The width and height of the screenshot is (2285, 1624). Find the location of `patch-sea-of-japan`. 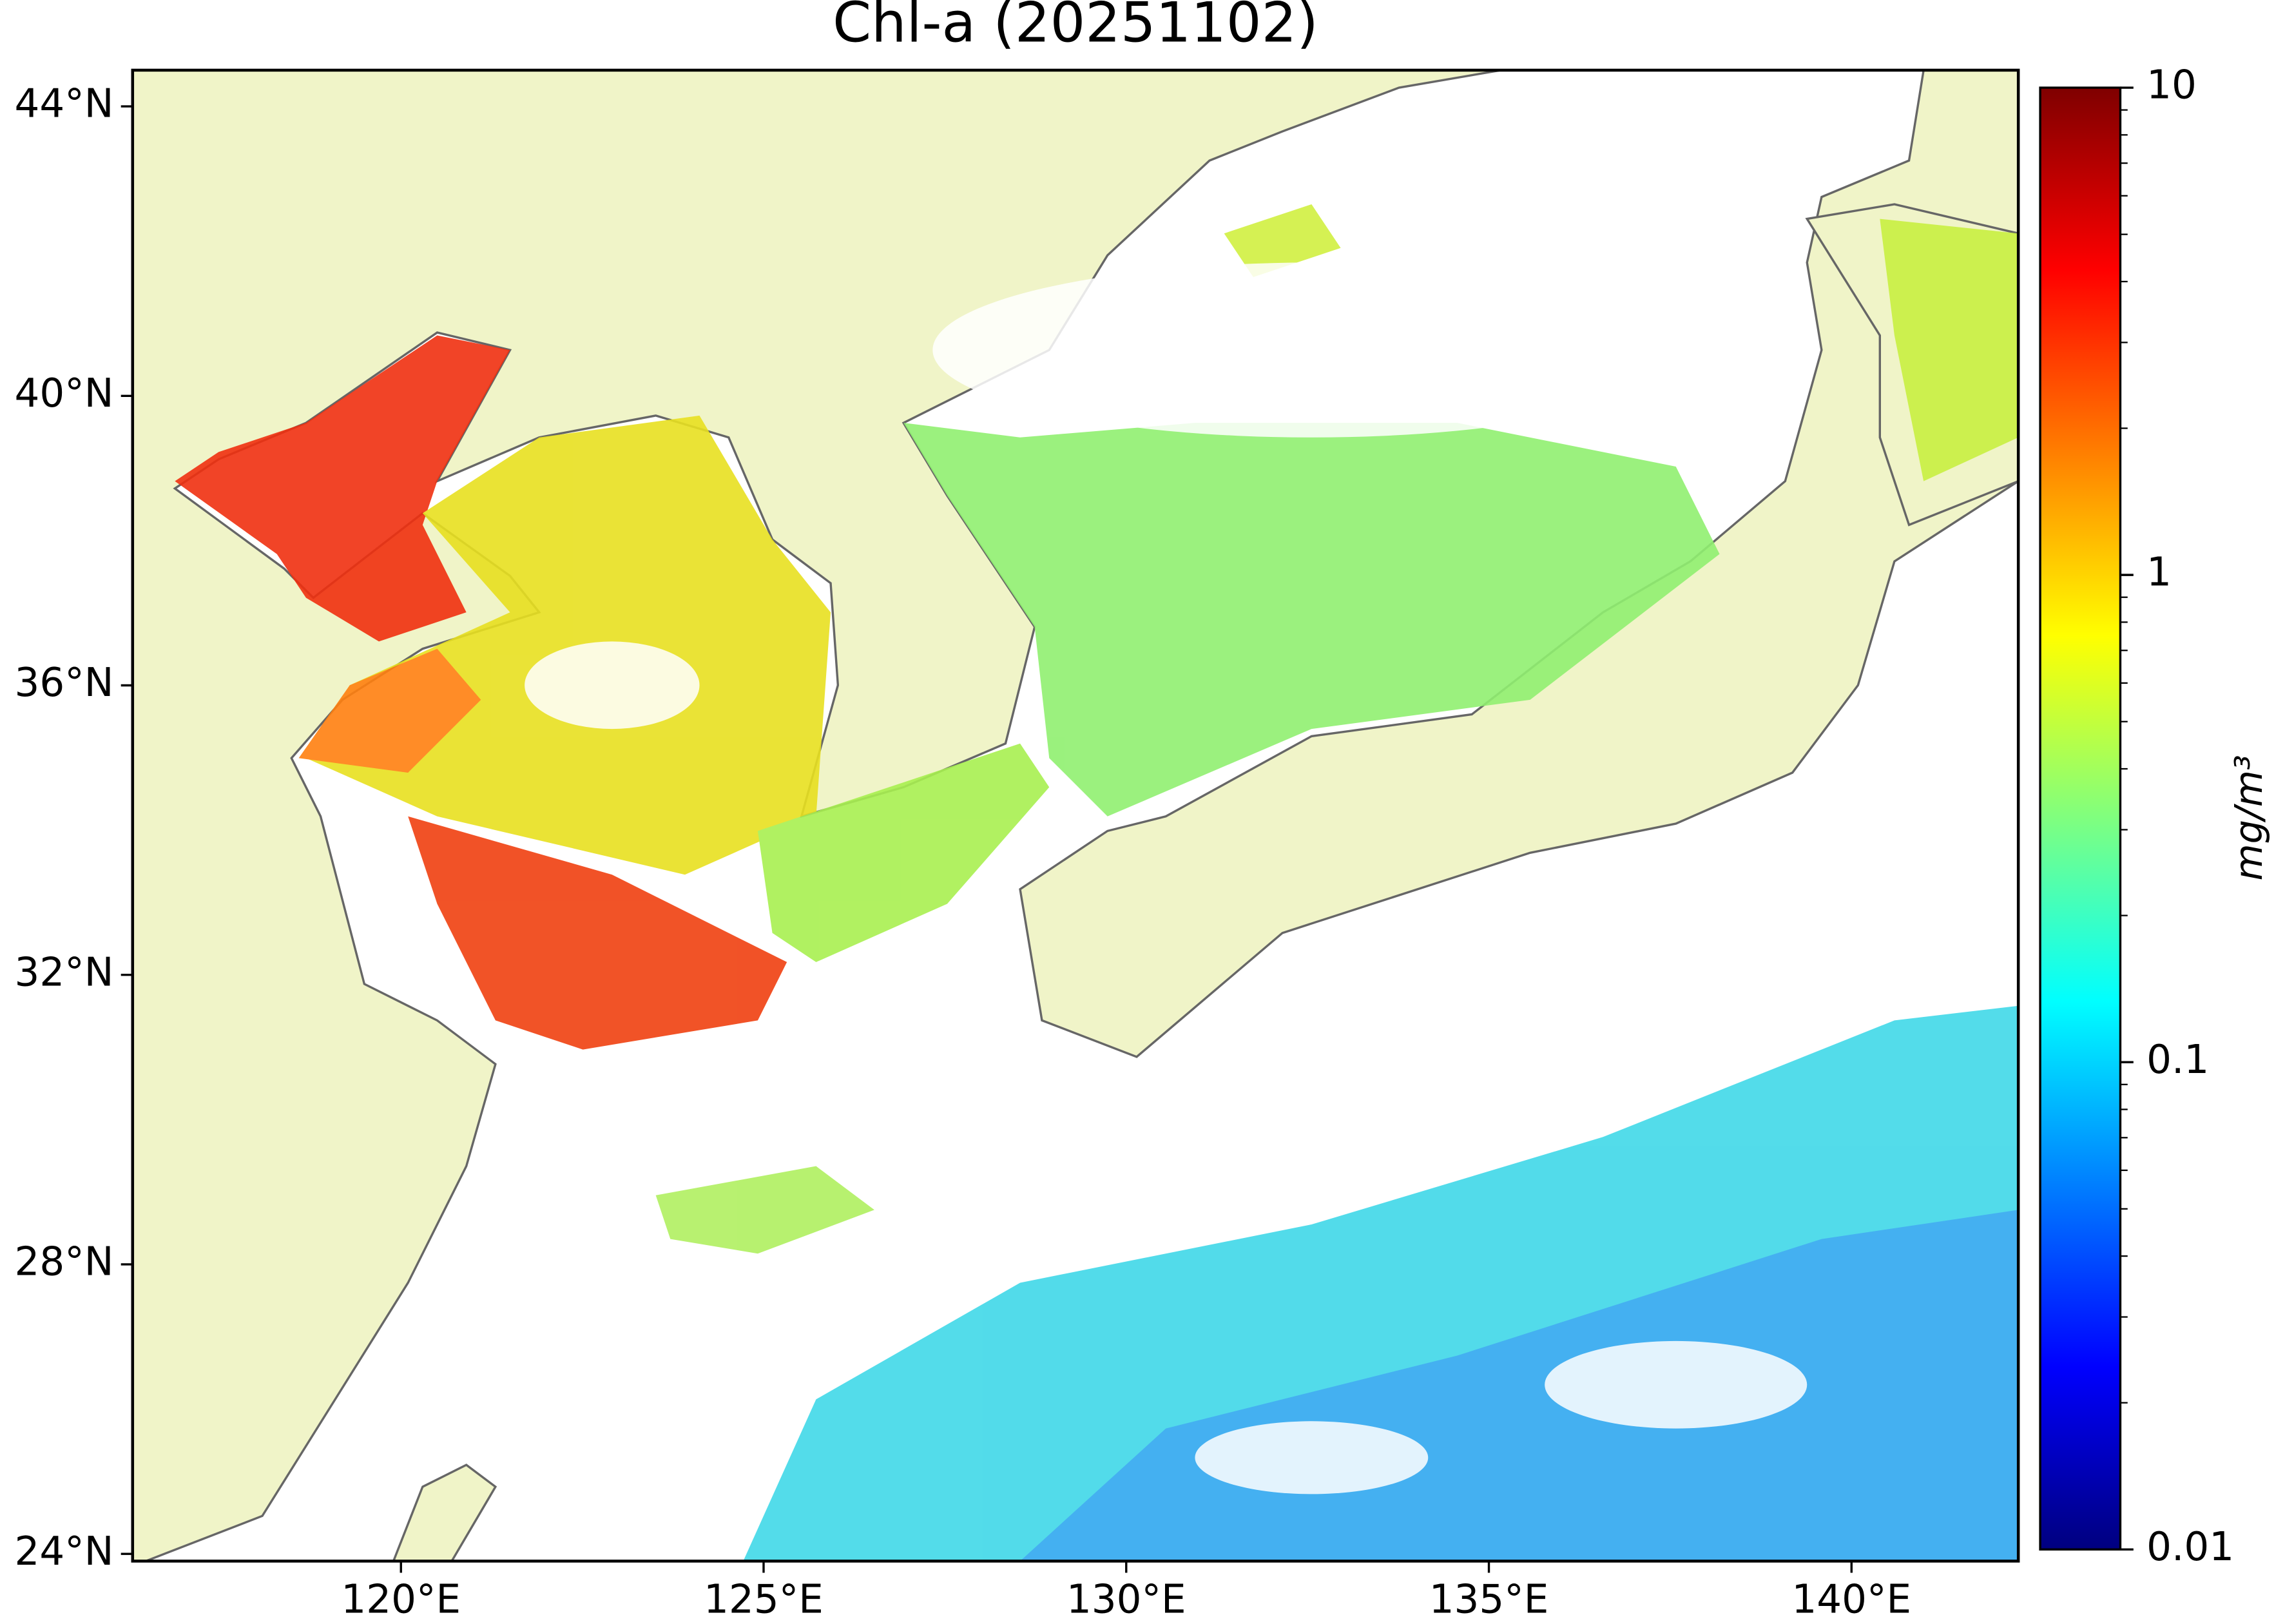

patch-sea-of-japan is located at coordinates (1311, 620).